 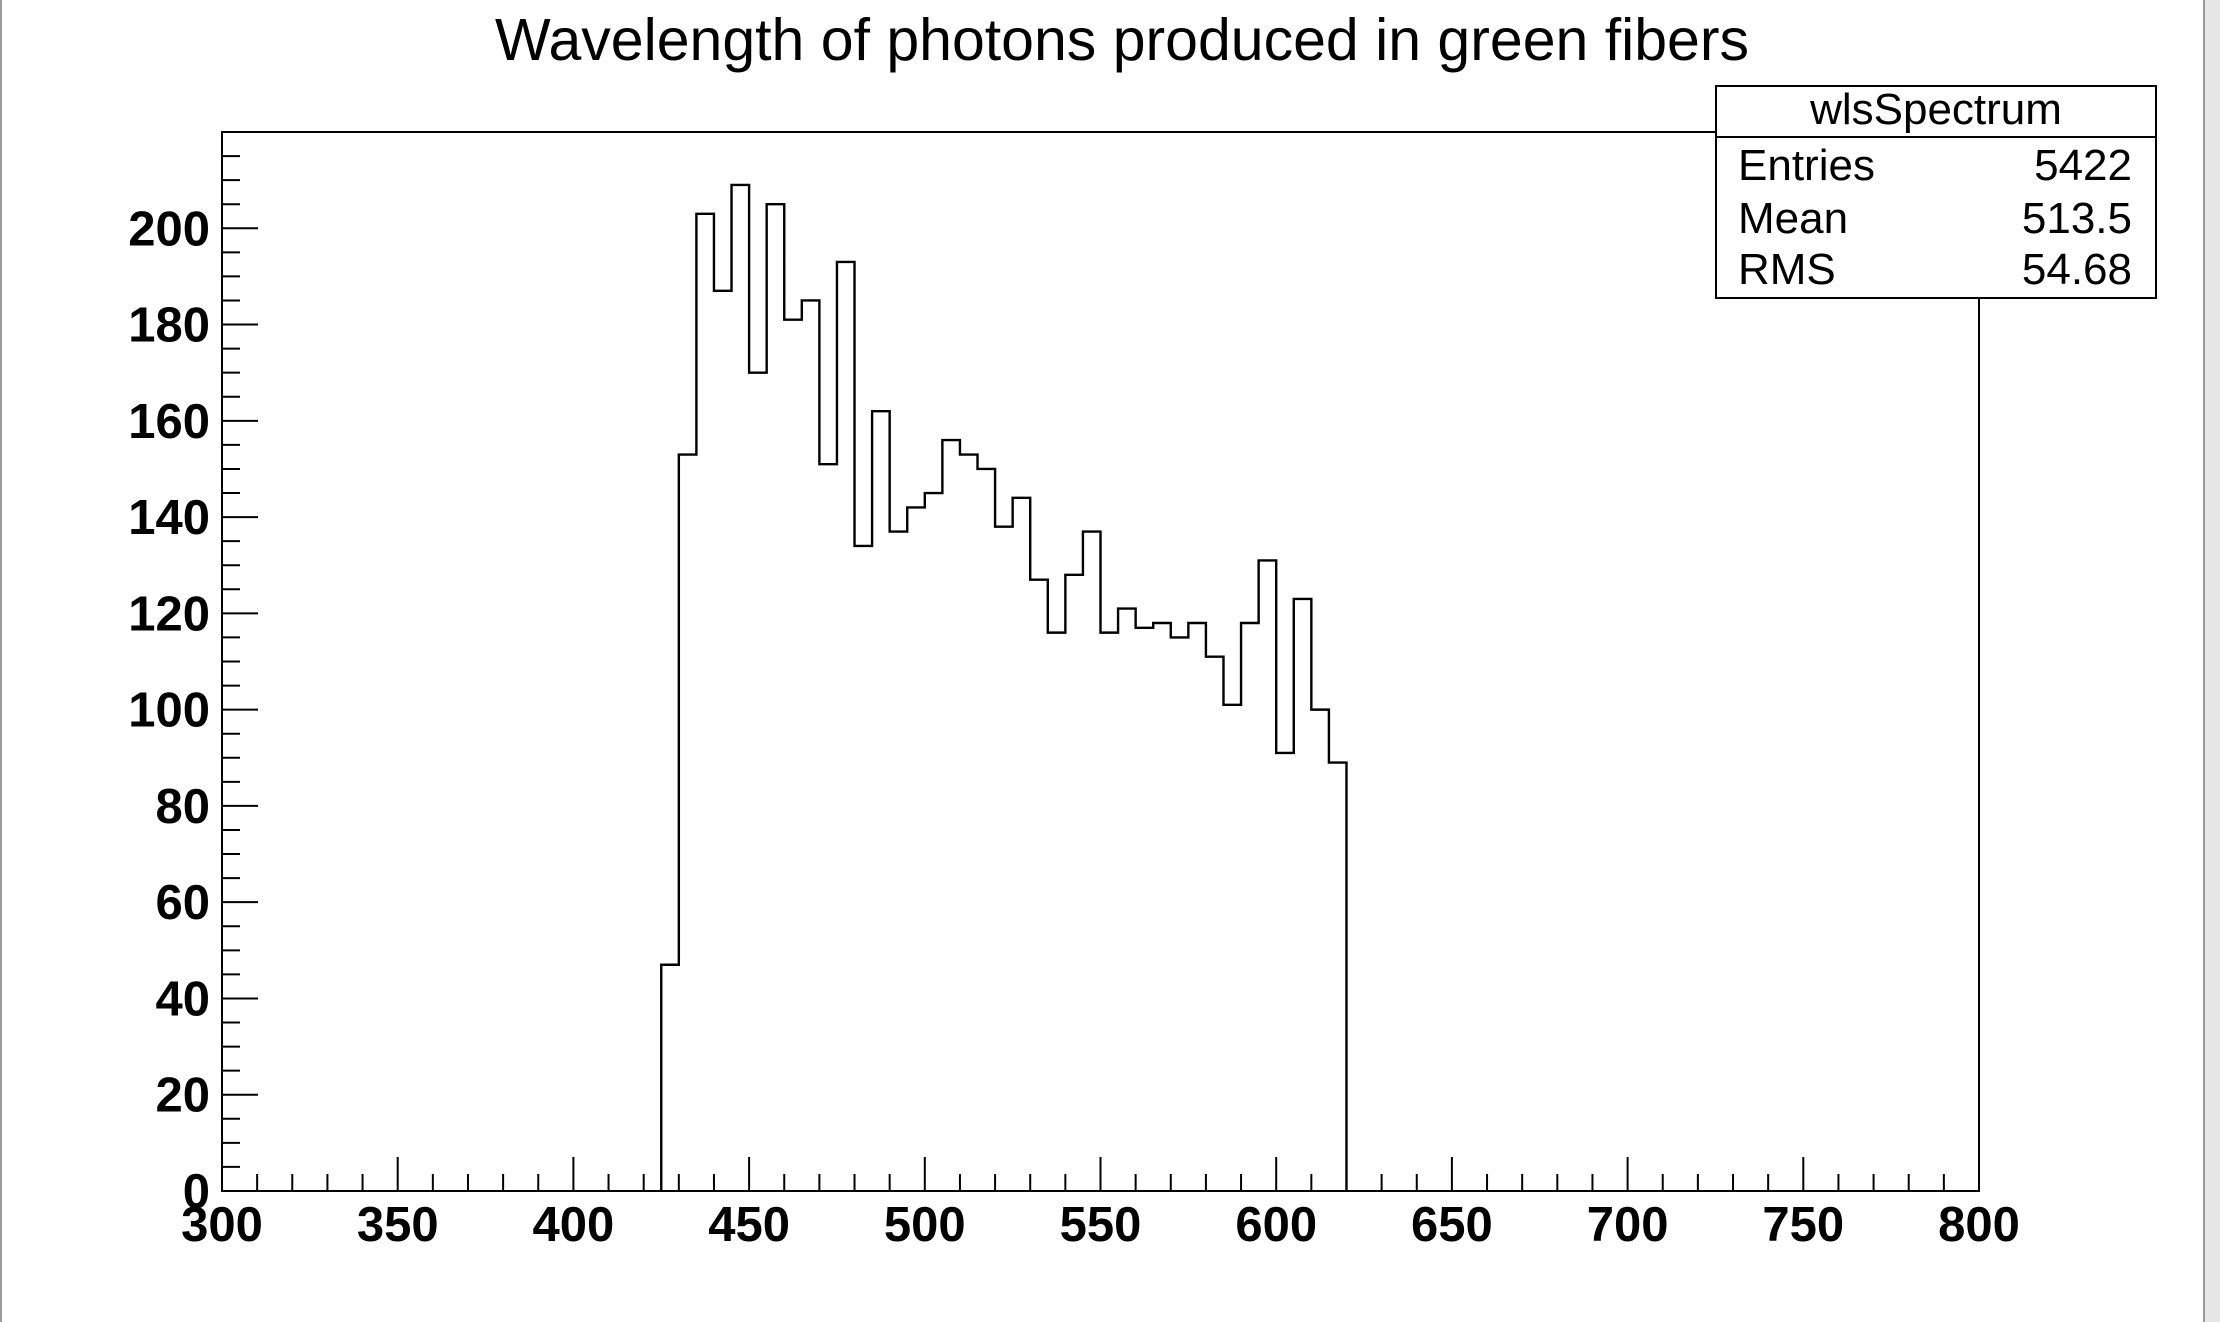 What do you see at coordinates (169, 711) in the screenshot?
I see `y-tick-label: 100` at bounding box center [169, 711].